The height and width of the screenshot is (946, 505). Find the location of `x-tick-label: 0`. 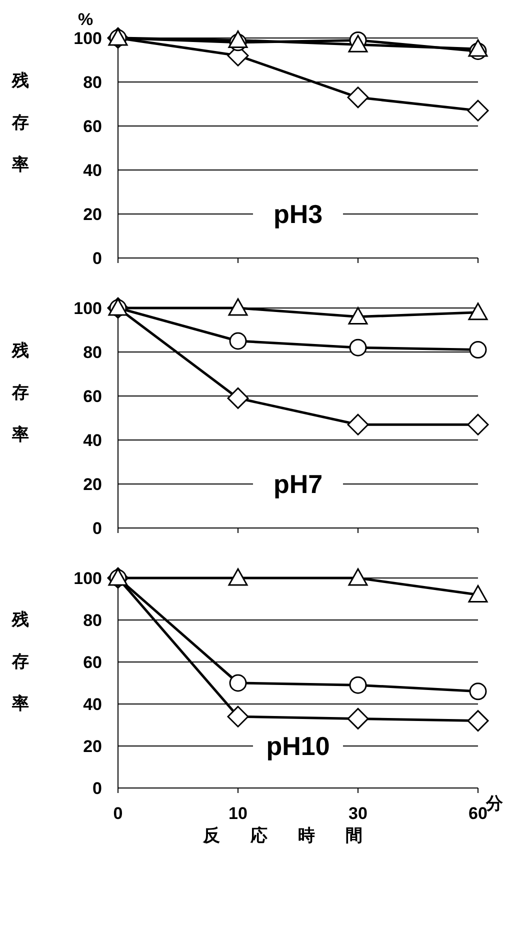

x-tick-label: 0 is located at coordinates (118, 814).